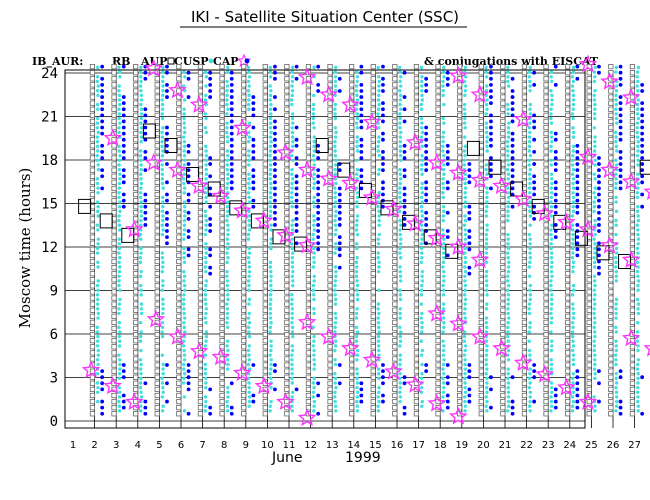 The height and width of the screenshot is (500, 650). I want to click on x-tick-label: 9, so click(246, 445).